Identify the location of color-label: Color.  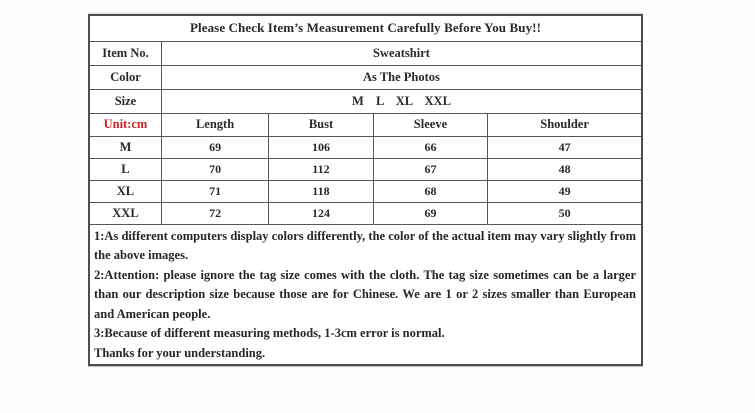
(125, 77).